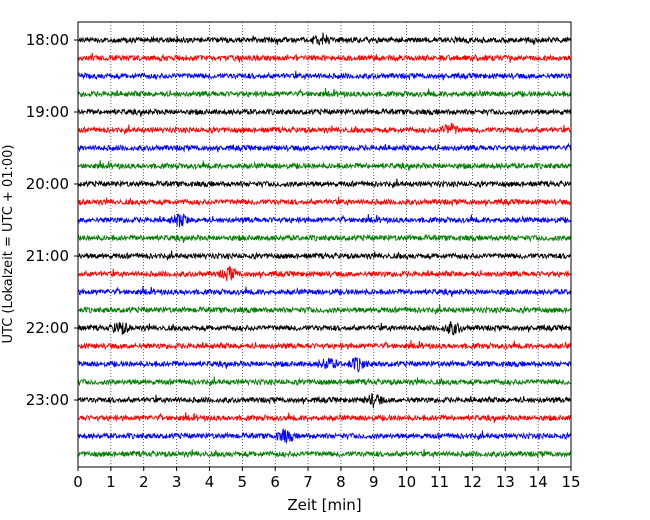  What do you see at coordinates (210, 482) in the screenshot?
I see `x-tick-label: 4` at bounding box center [210, 482].